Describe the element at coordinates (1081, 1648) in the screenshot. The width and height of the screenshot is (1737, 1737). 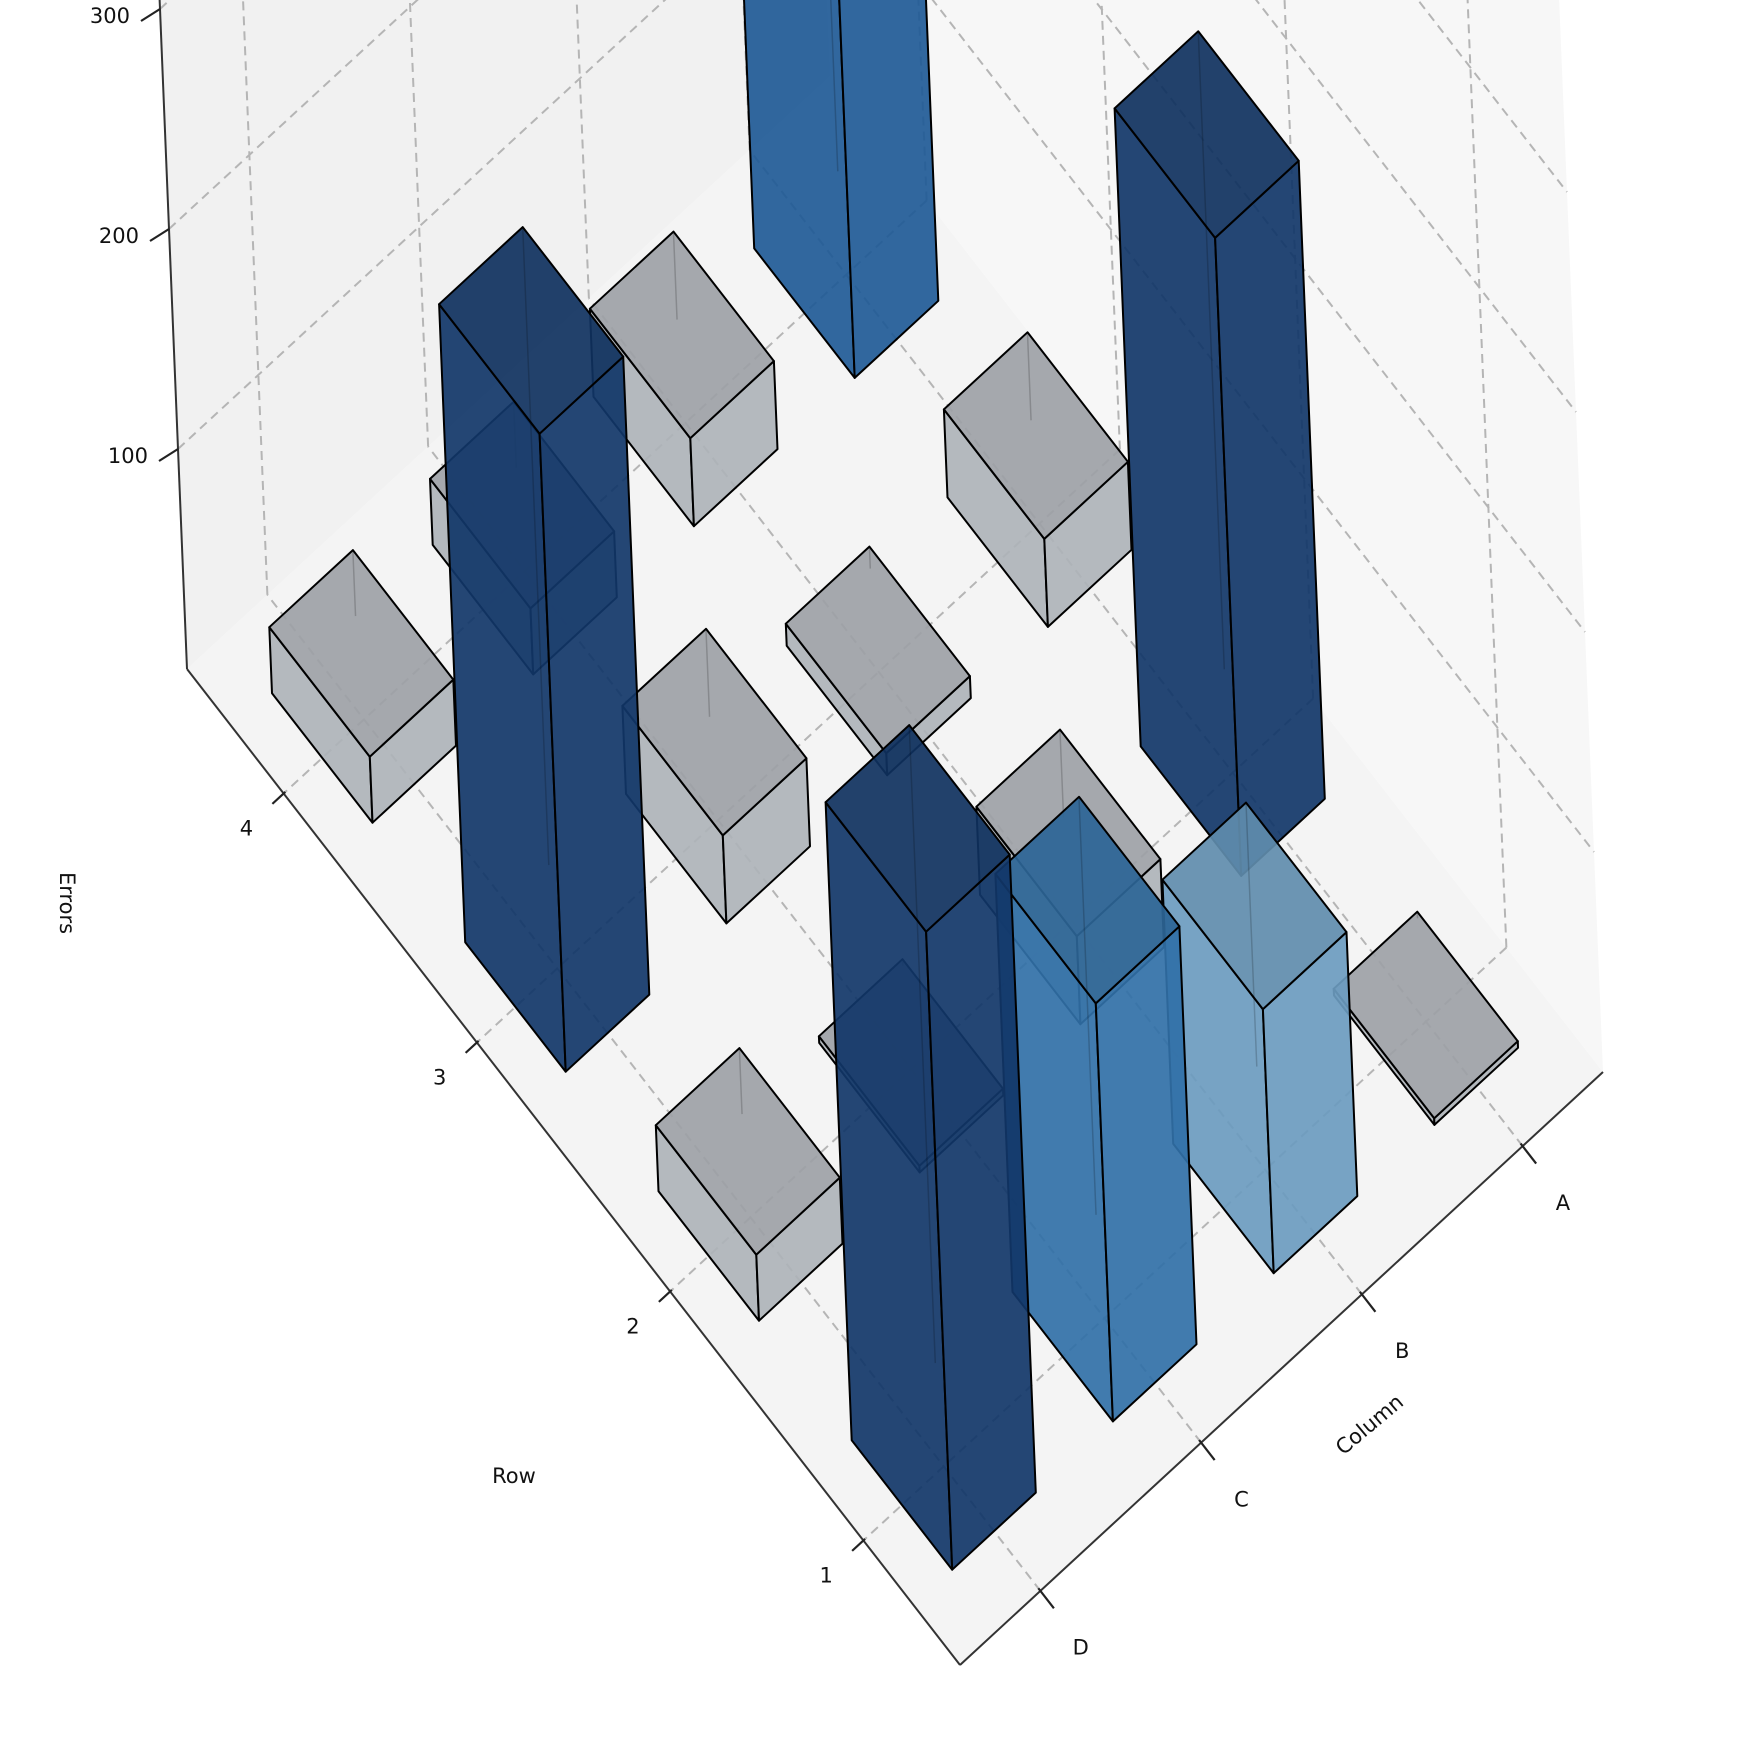
I see `x-tick-label: D` at that location.